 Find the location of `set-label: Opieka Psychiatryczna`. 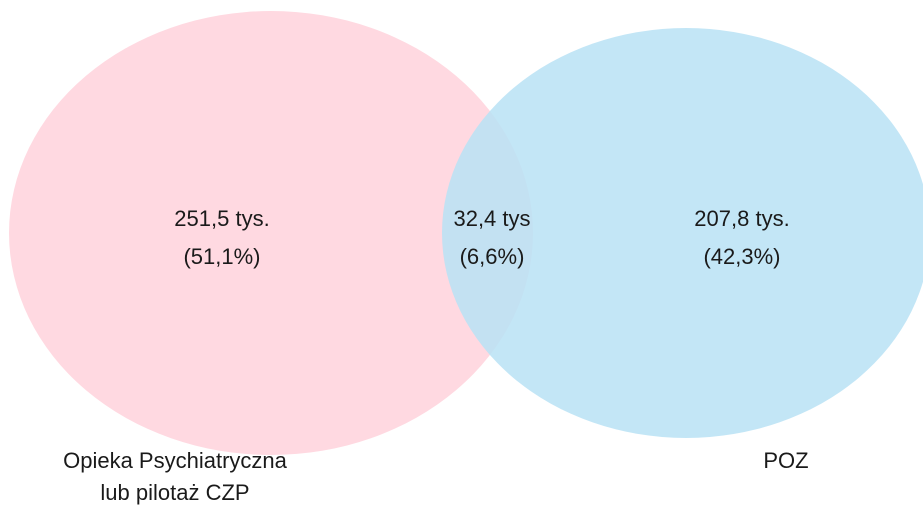

set-label: Opieka Psychiatryczna is located at coordinates (175, 460).